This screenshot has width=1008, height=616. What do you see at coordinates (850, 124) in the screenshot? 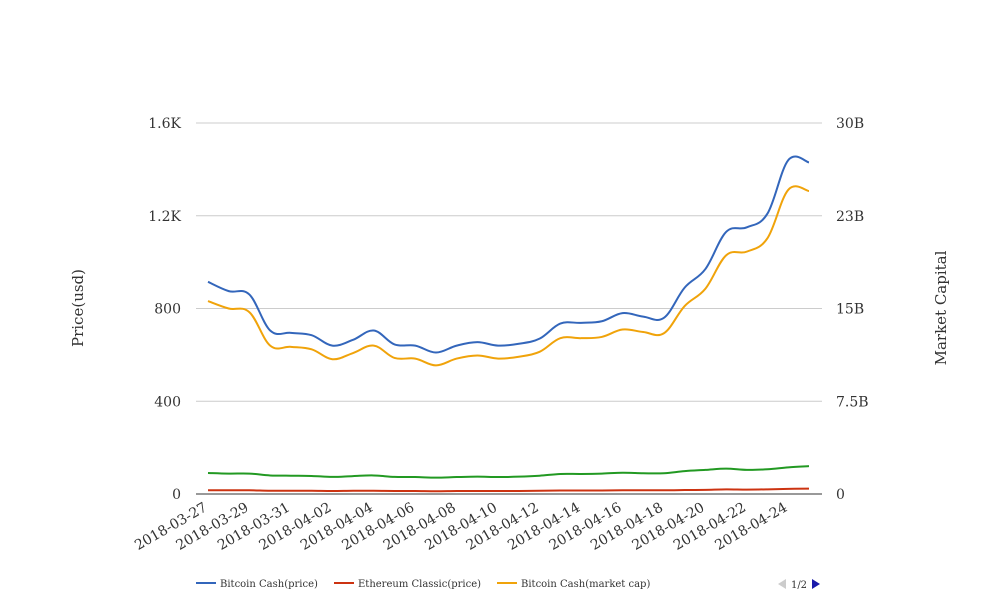
I see `right-tick-label: 30B` at bounding box center [850, 124].